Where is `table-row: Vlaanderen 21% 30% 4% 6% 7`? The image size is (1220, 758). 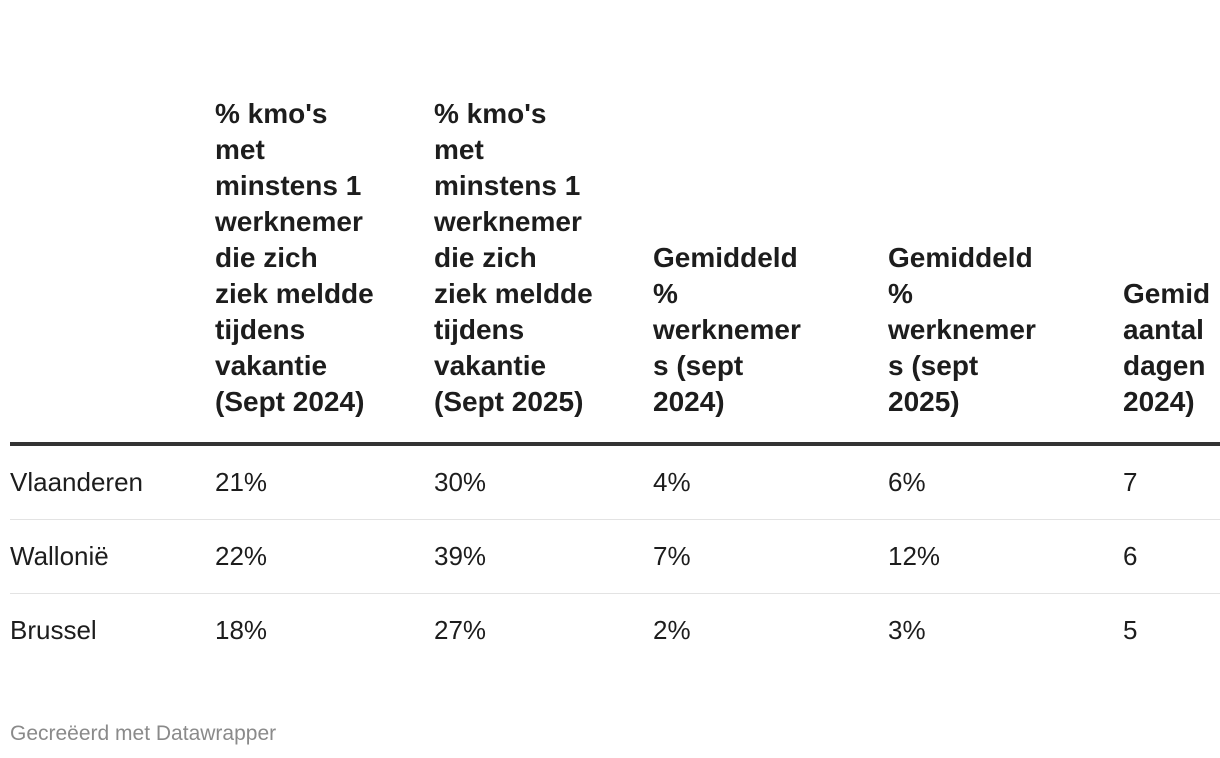 table-row: Vlaanderen 21% 30% 4% 6% 7 is located at coordinates (615, 482).